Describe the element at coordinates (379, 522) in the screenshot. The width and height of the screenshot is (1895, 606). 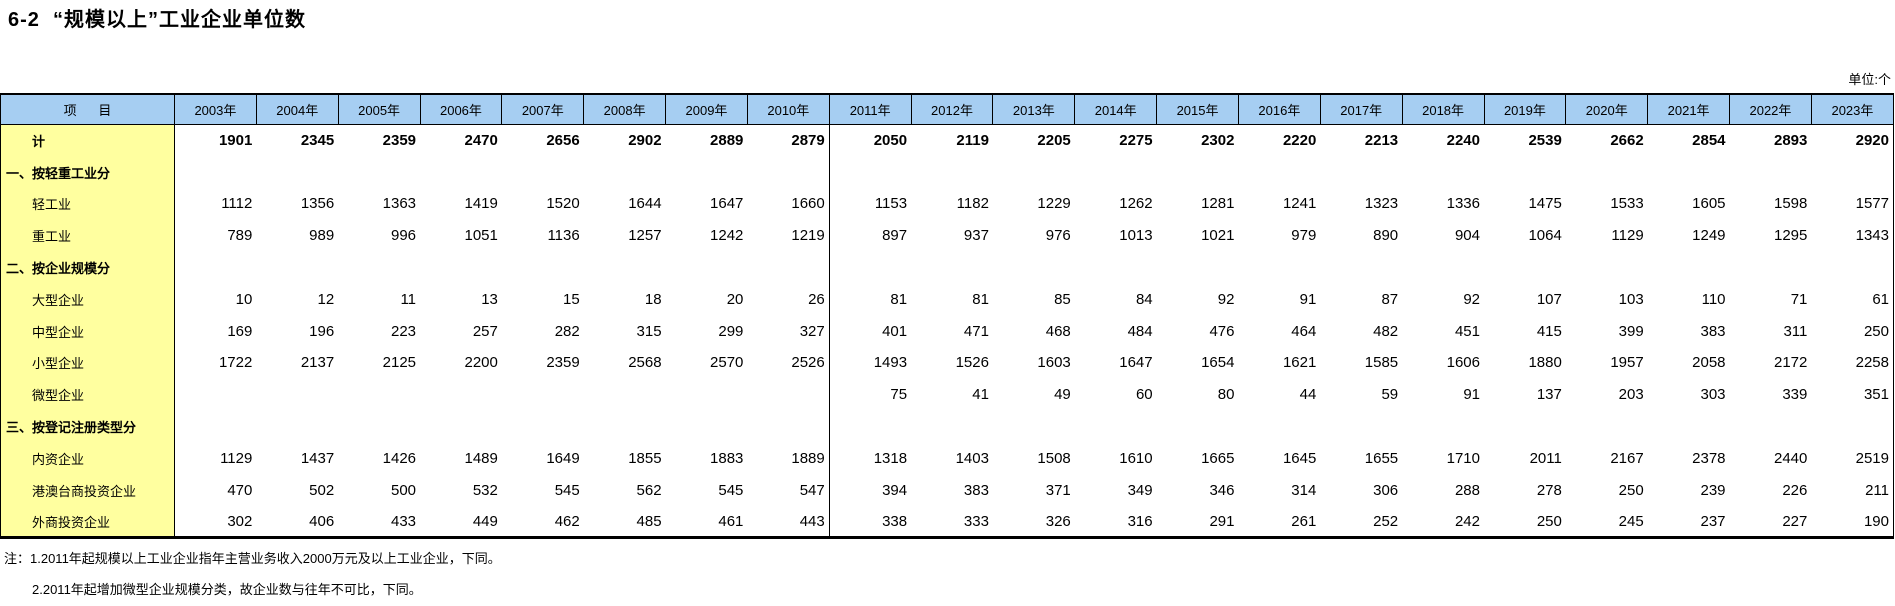
I see `value-cell: 433` at that location.